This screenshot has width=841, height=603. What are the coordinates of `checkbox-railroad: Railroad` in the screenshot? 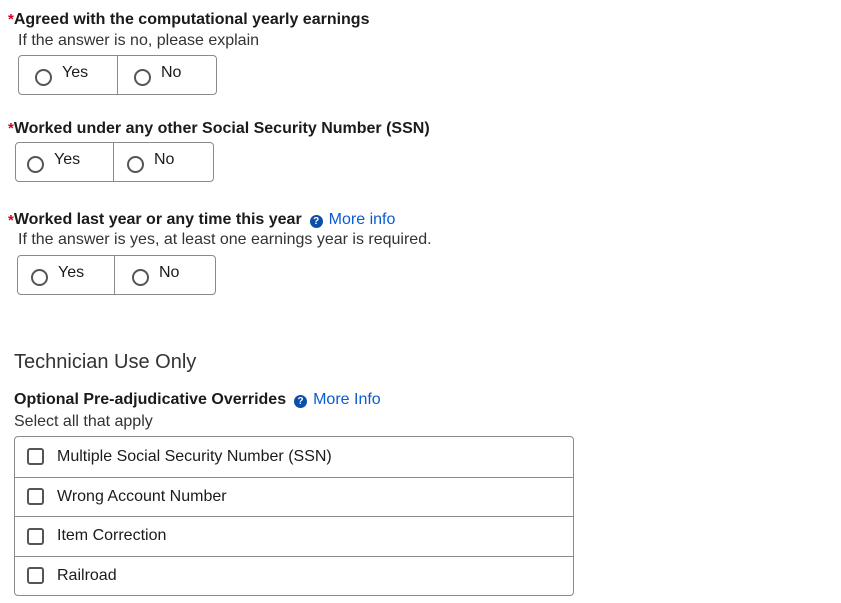 It's located at (294, 575).